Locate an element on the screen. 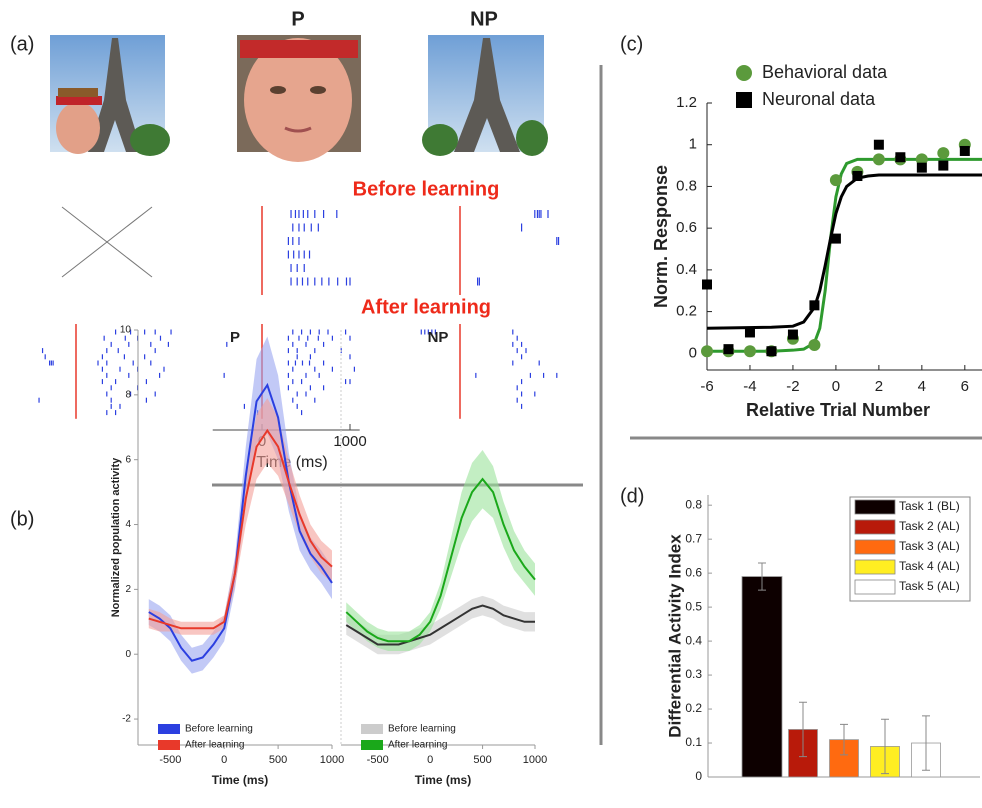 The image size is (982, 808). legend-label: Task 3 (AL) is located at coordinates (929, 546).